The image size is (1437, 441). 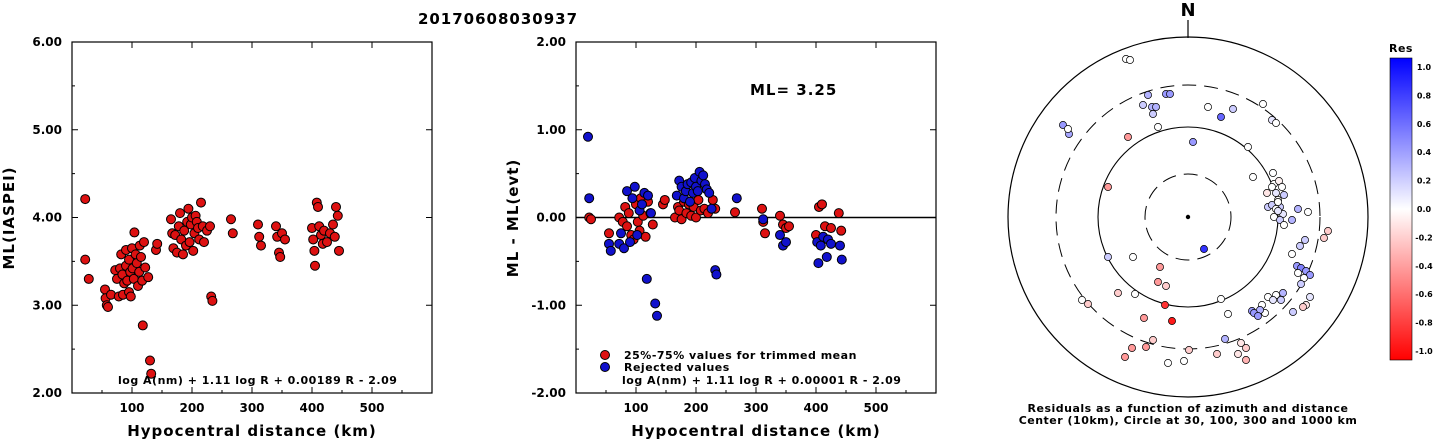 I want to click on colorbar-ticks: 1.0 0.8 0.6 0.4 0.2 0.0 -0.2 -0.4 -0.6 -0.8 -1.0, so click(x=1424, y=209).